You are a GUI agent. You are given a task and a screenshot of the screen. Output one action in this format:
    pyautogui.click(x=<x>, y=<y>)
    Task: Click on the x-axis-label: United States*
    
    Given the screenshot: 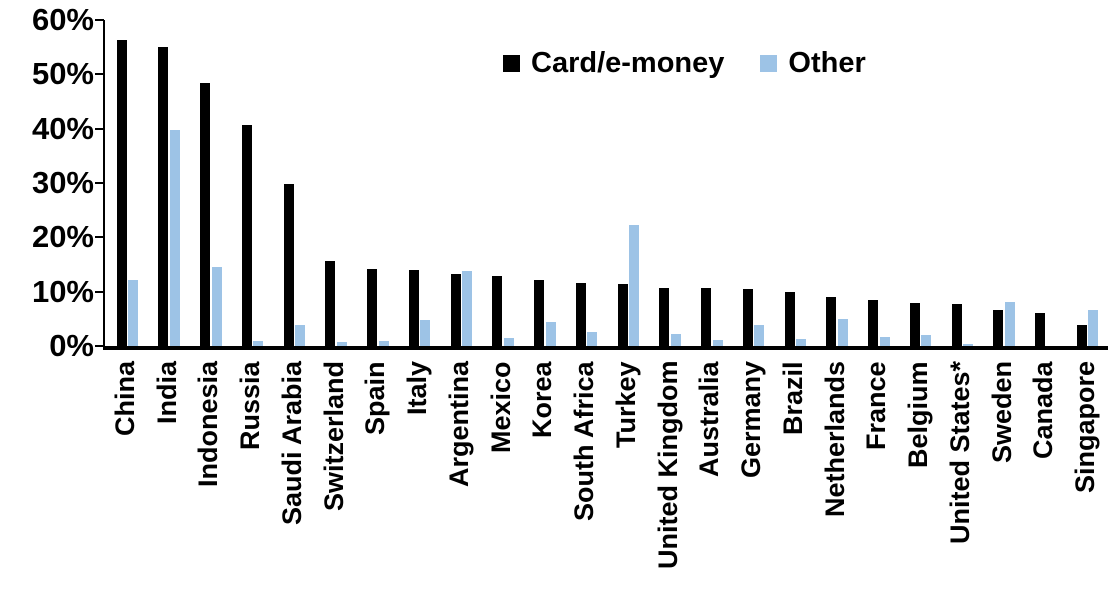 What is the action you would take?
    pyautogui.click(x=959, y=453)
    